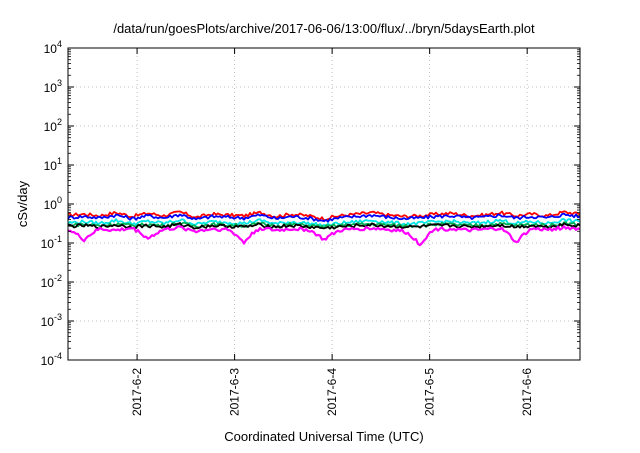 The image size is (640, 453). I want to click on series-group, so click(324, 228).